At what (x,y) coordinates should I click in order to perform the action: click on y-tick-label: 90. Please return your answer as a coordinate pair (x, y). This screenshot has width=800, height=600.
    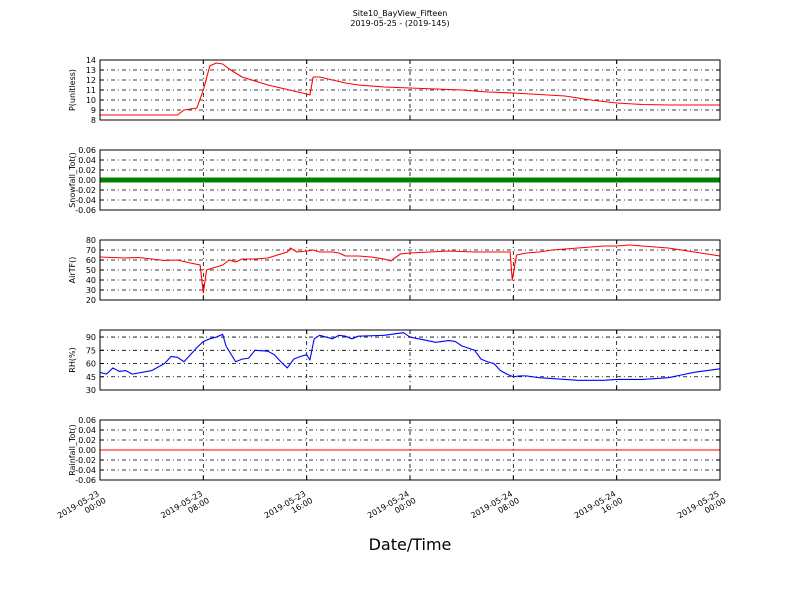
    Looking at the image, I should click on (91, 337).